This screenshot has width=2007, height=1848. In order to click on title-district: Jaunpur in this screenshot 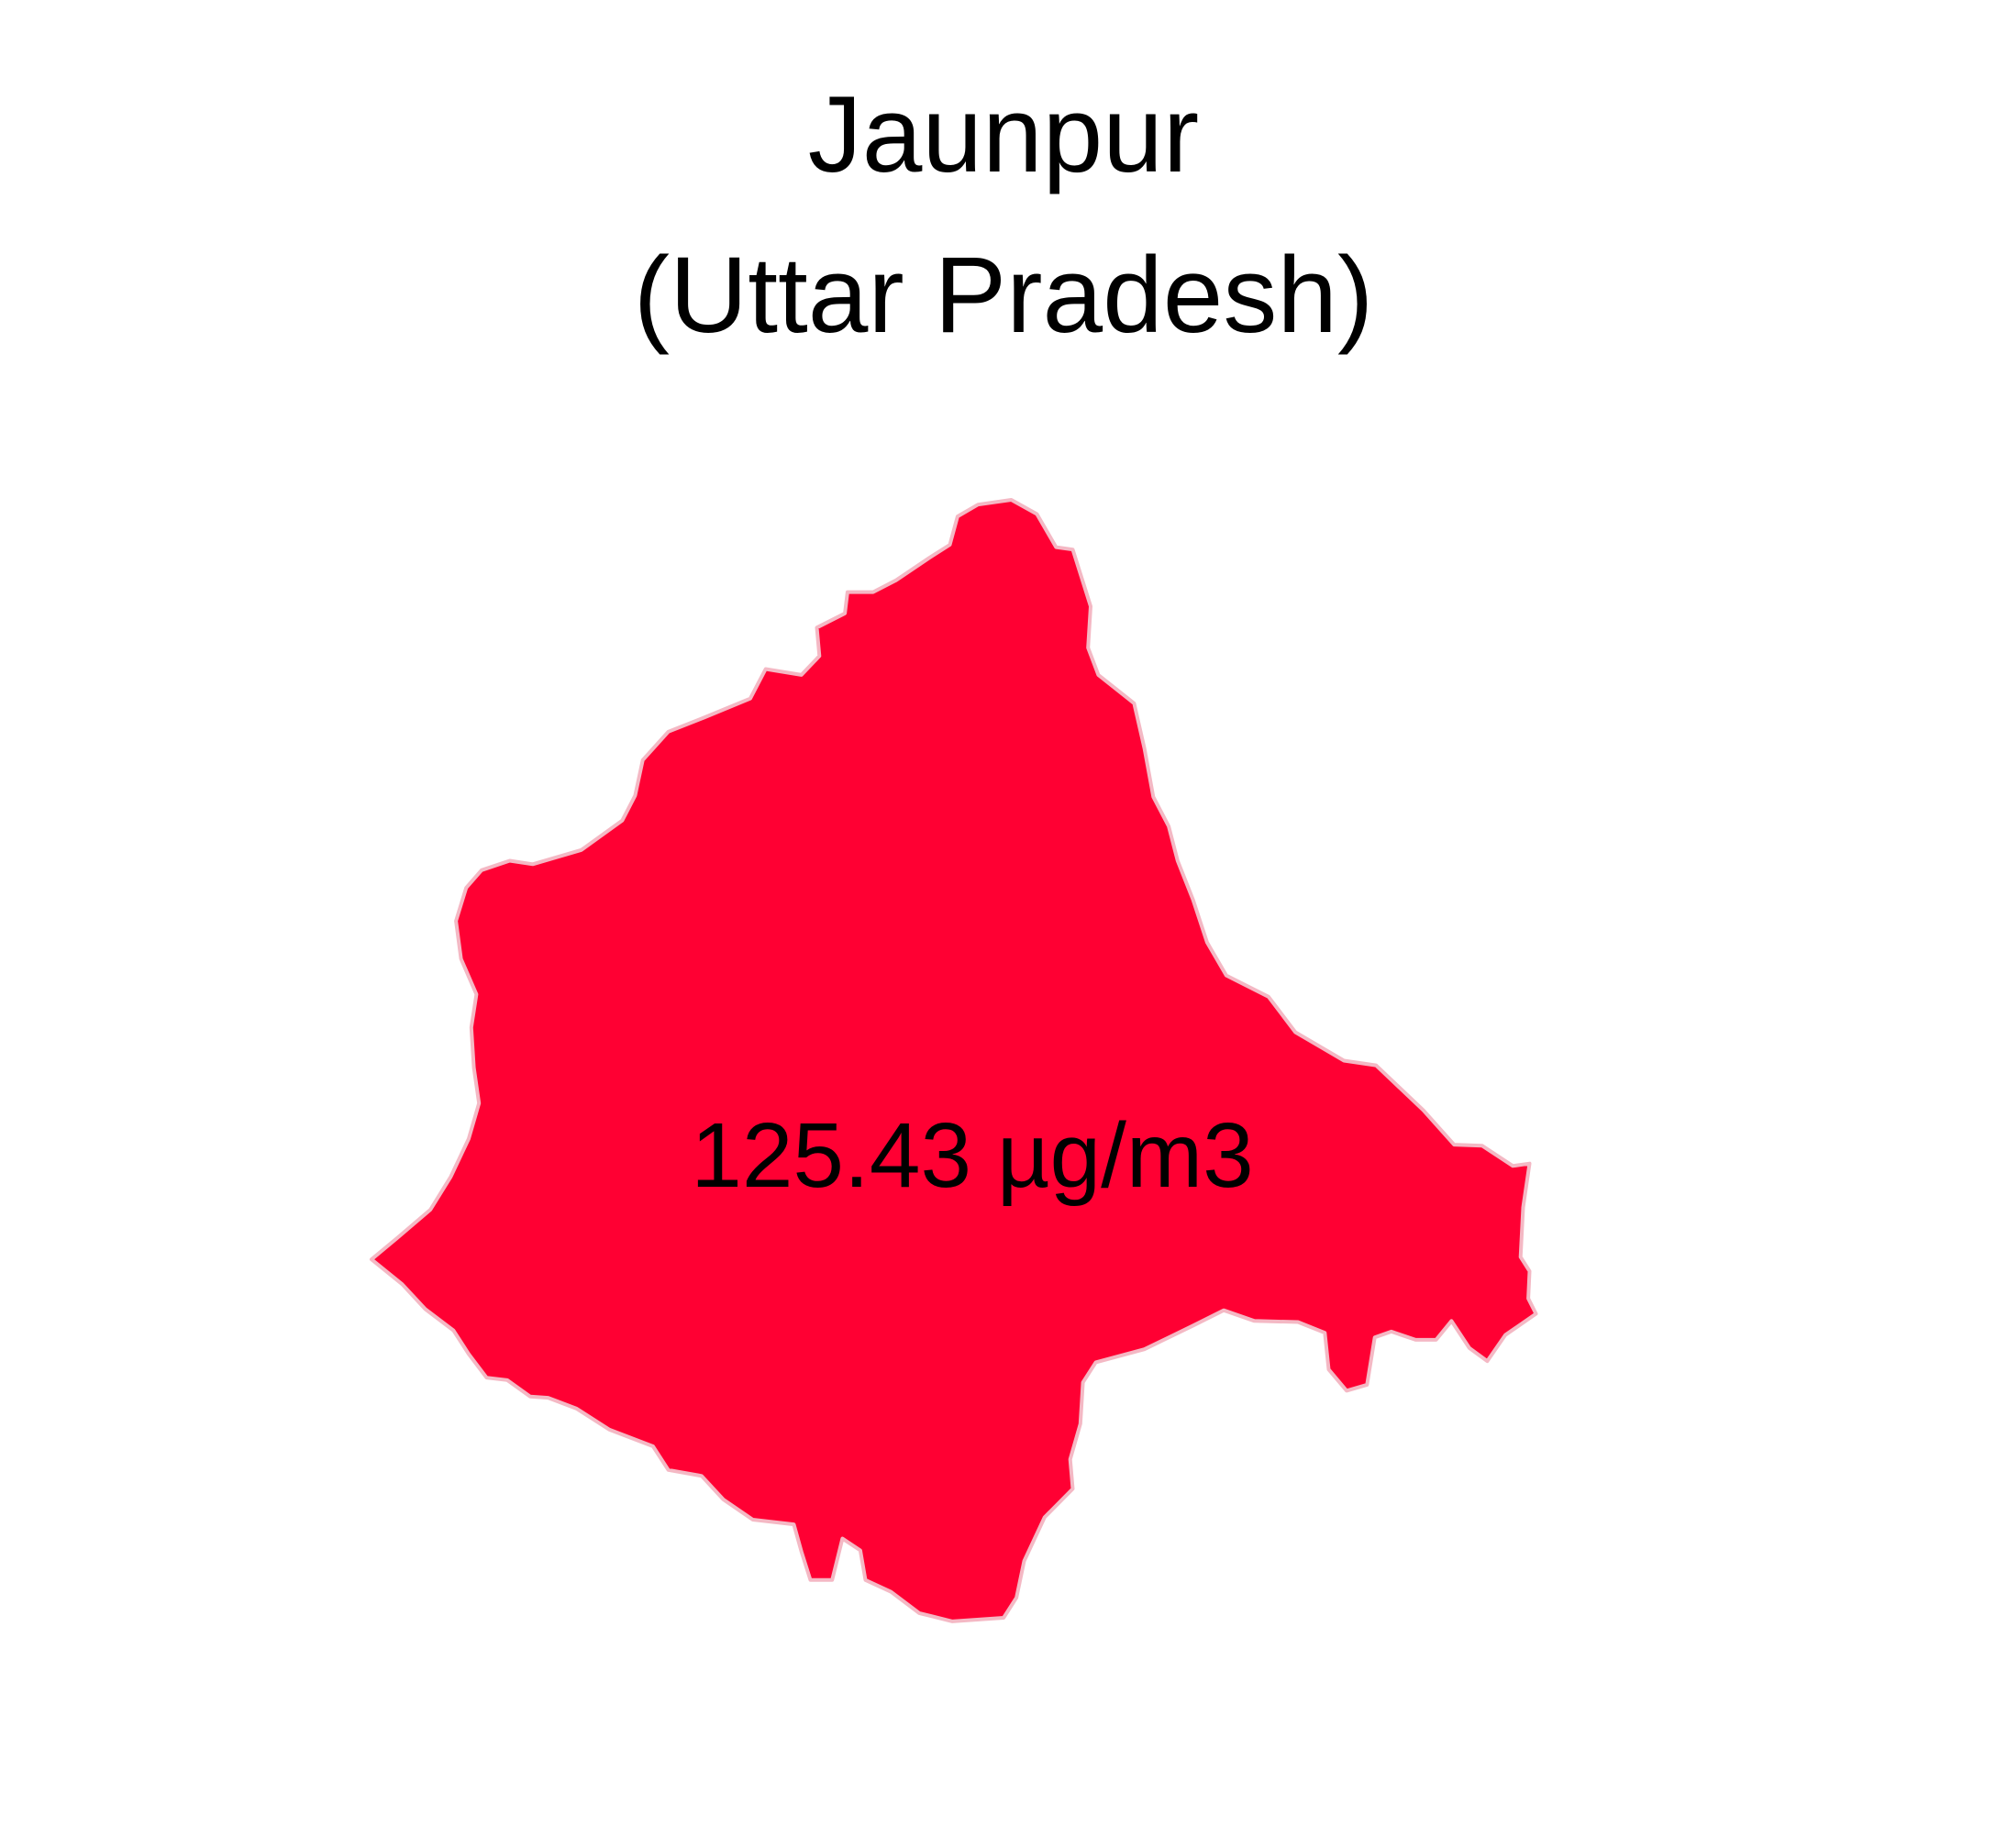, I will do `click(1003, 134)`.